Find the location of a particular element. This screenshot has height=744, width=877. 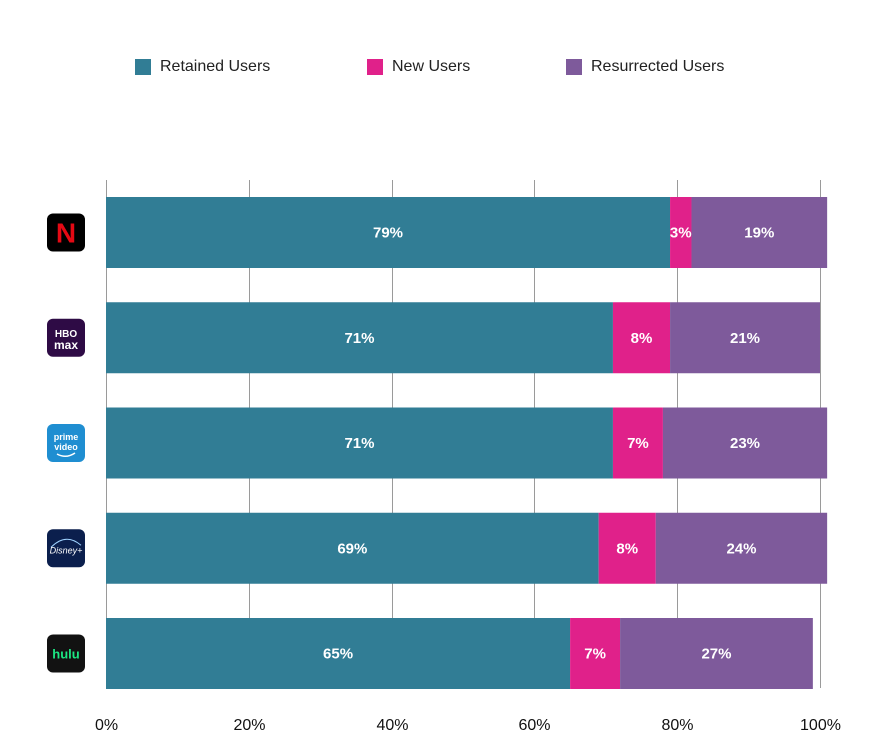

prime-logo-text: prime is located at coordinates (66, 437).